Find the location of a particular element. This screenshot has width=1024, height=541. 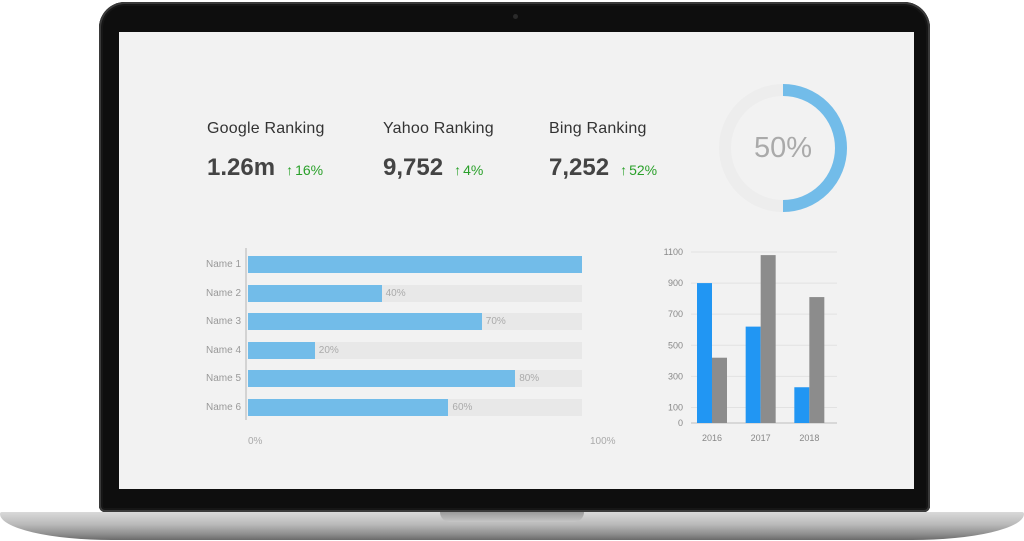

category-label: Name 5 is located at coordinates (223, 378).